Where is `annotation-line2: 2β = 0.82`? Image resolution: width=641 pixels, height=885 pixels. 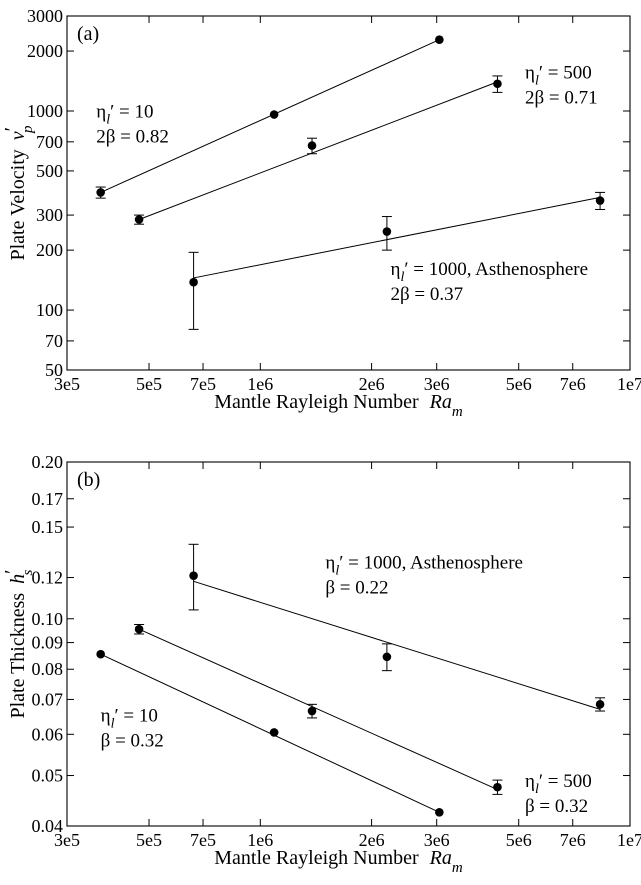 annotation-line2: 2β = 0.82 is located at coordinates (132, 136).